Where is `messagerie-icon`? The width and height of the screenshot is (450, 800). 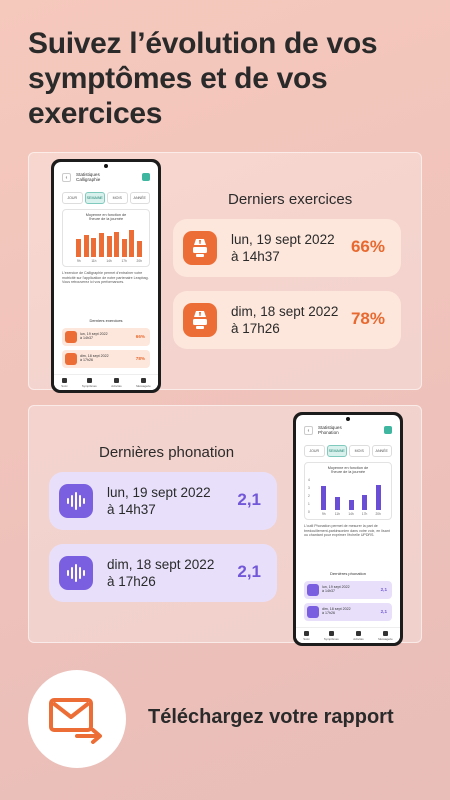
messagerie-icon is located at coordinates (385, 633).